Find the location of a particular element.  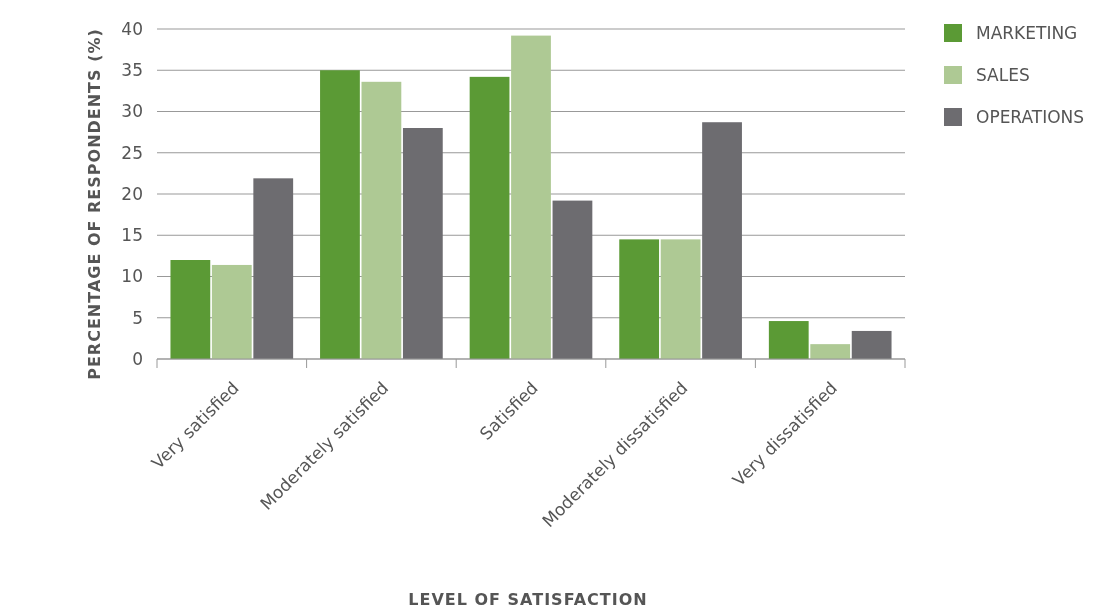

y-tick-label: 20 is located at coordinates (132, 193).